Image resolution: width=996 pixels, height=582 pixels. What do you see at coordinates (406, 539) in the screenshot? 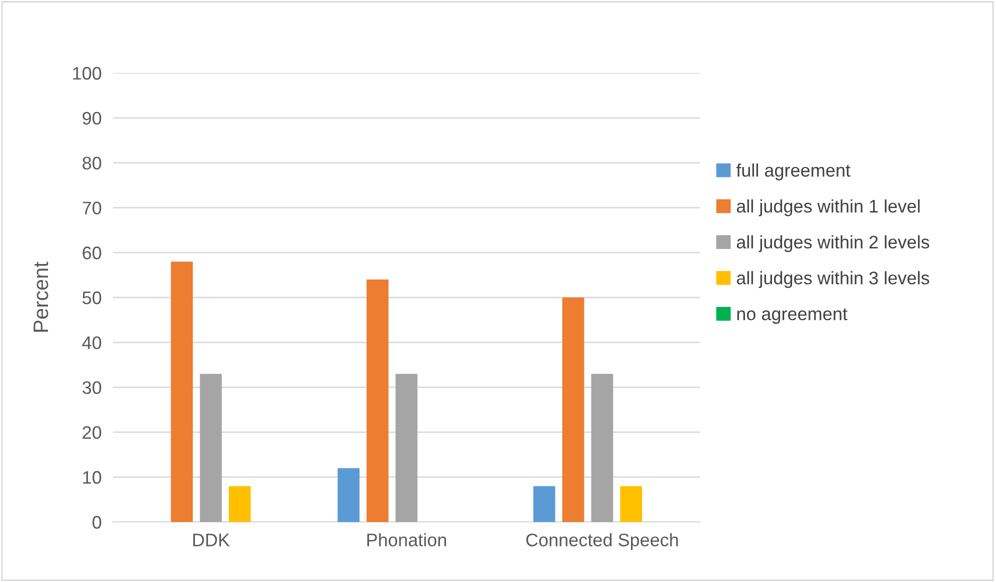
I see `x-tick-label: Phonation` at bounding box center [406, 539].